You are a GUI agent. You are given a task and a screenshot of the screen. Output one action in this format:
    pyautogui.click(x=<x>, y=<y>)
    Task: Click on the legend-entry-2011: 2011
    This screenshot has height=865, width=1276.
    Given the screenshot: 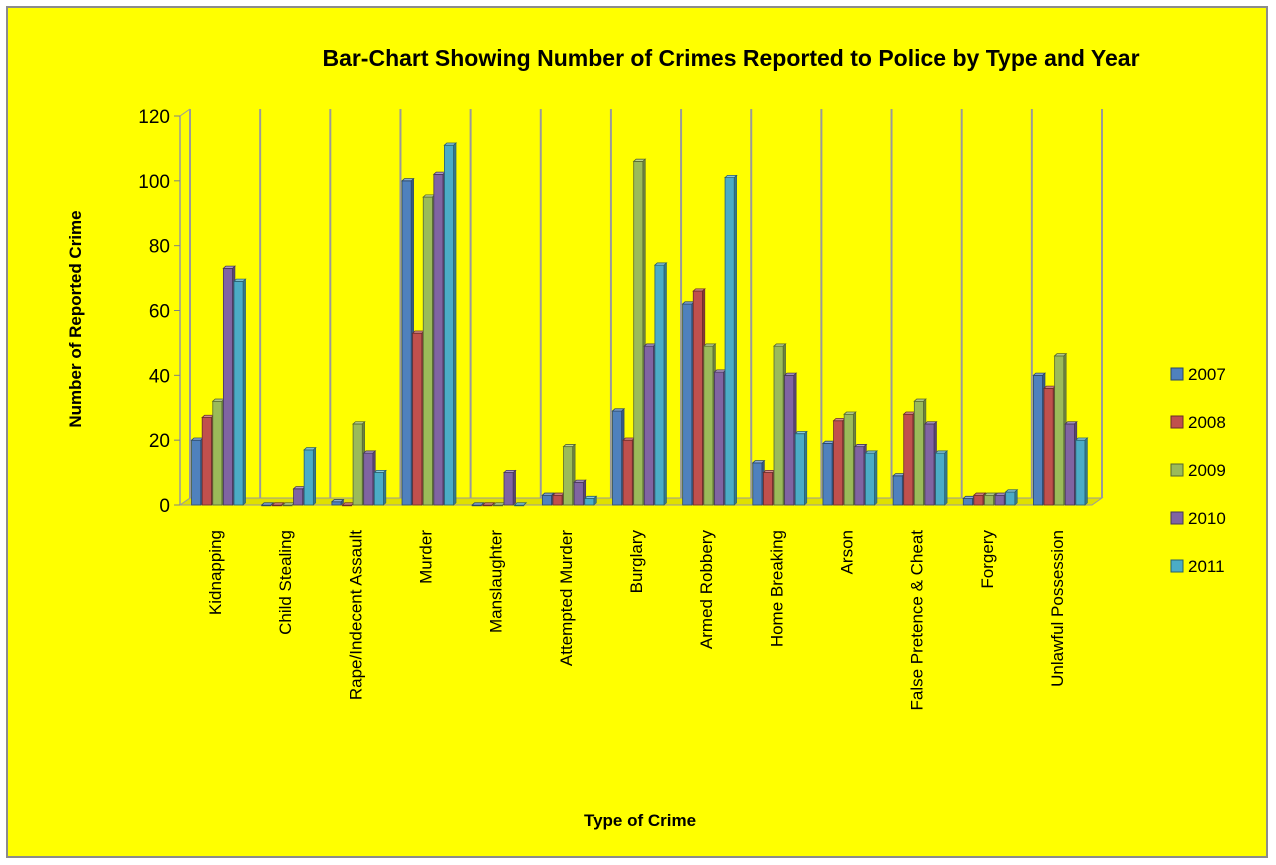 What is the action you would take?
    pyautogui.click(x=1197, y=566)
    